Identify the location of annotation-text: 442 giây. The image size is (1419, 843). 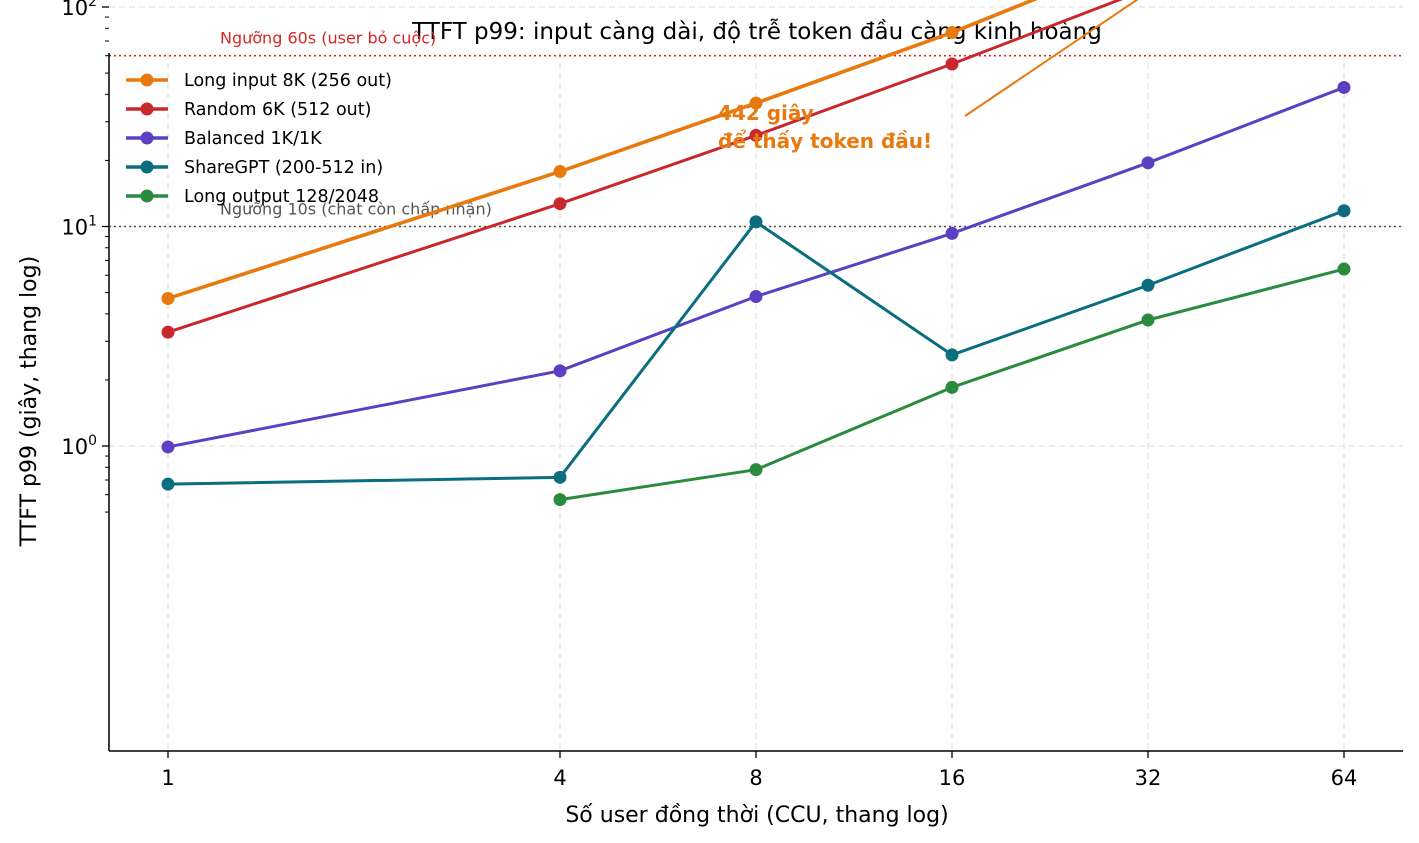
(766, 113).